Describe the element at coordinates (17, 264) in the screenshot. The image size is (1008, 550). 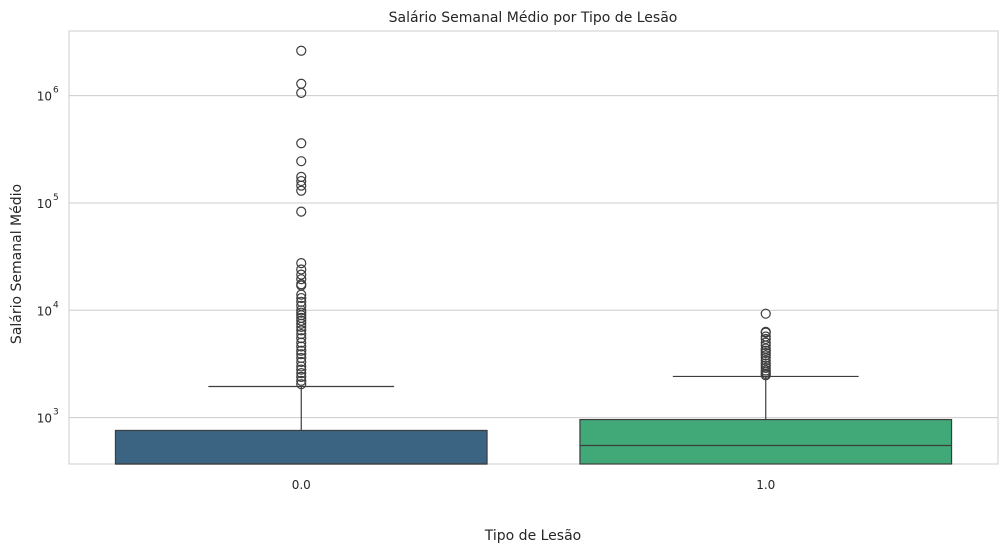
I see `y-axis-label: Salário Semanal Médio` at that location.